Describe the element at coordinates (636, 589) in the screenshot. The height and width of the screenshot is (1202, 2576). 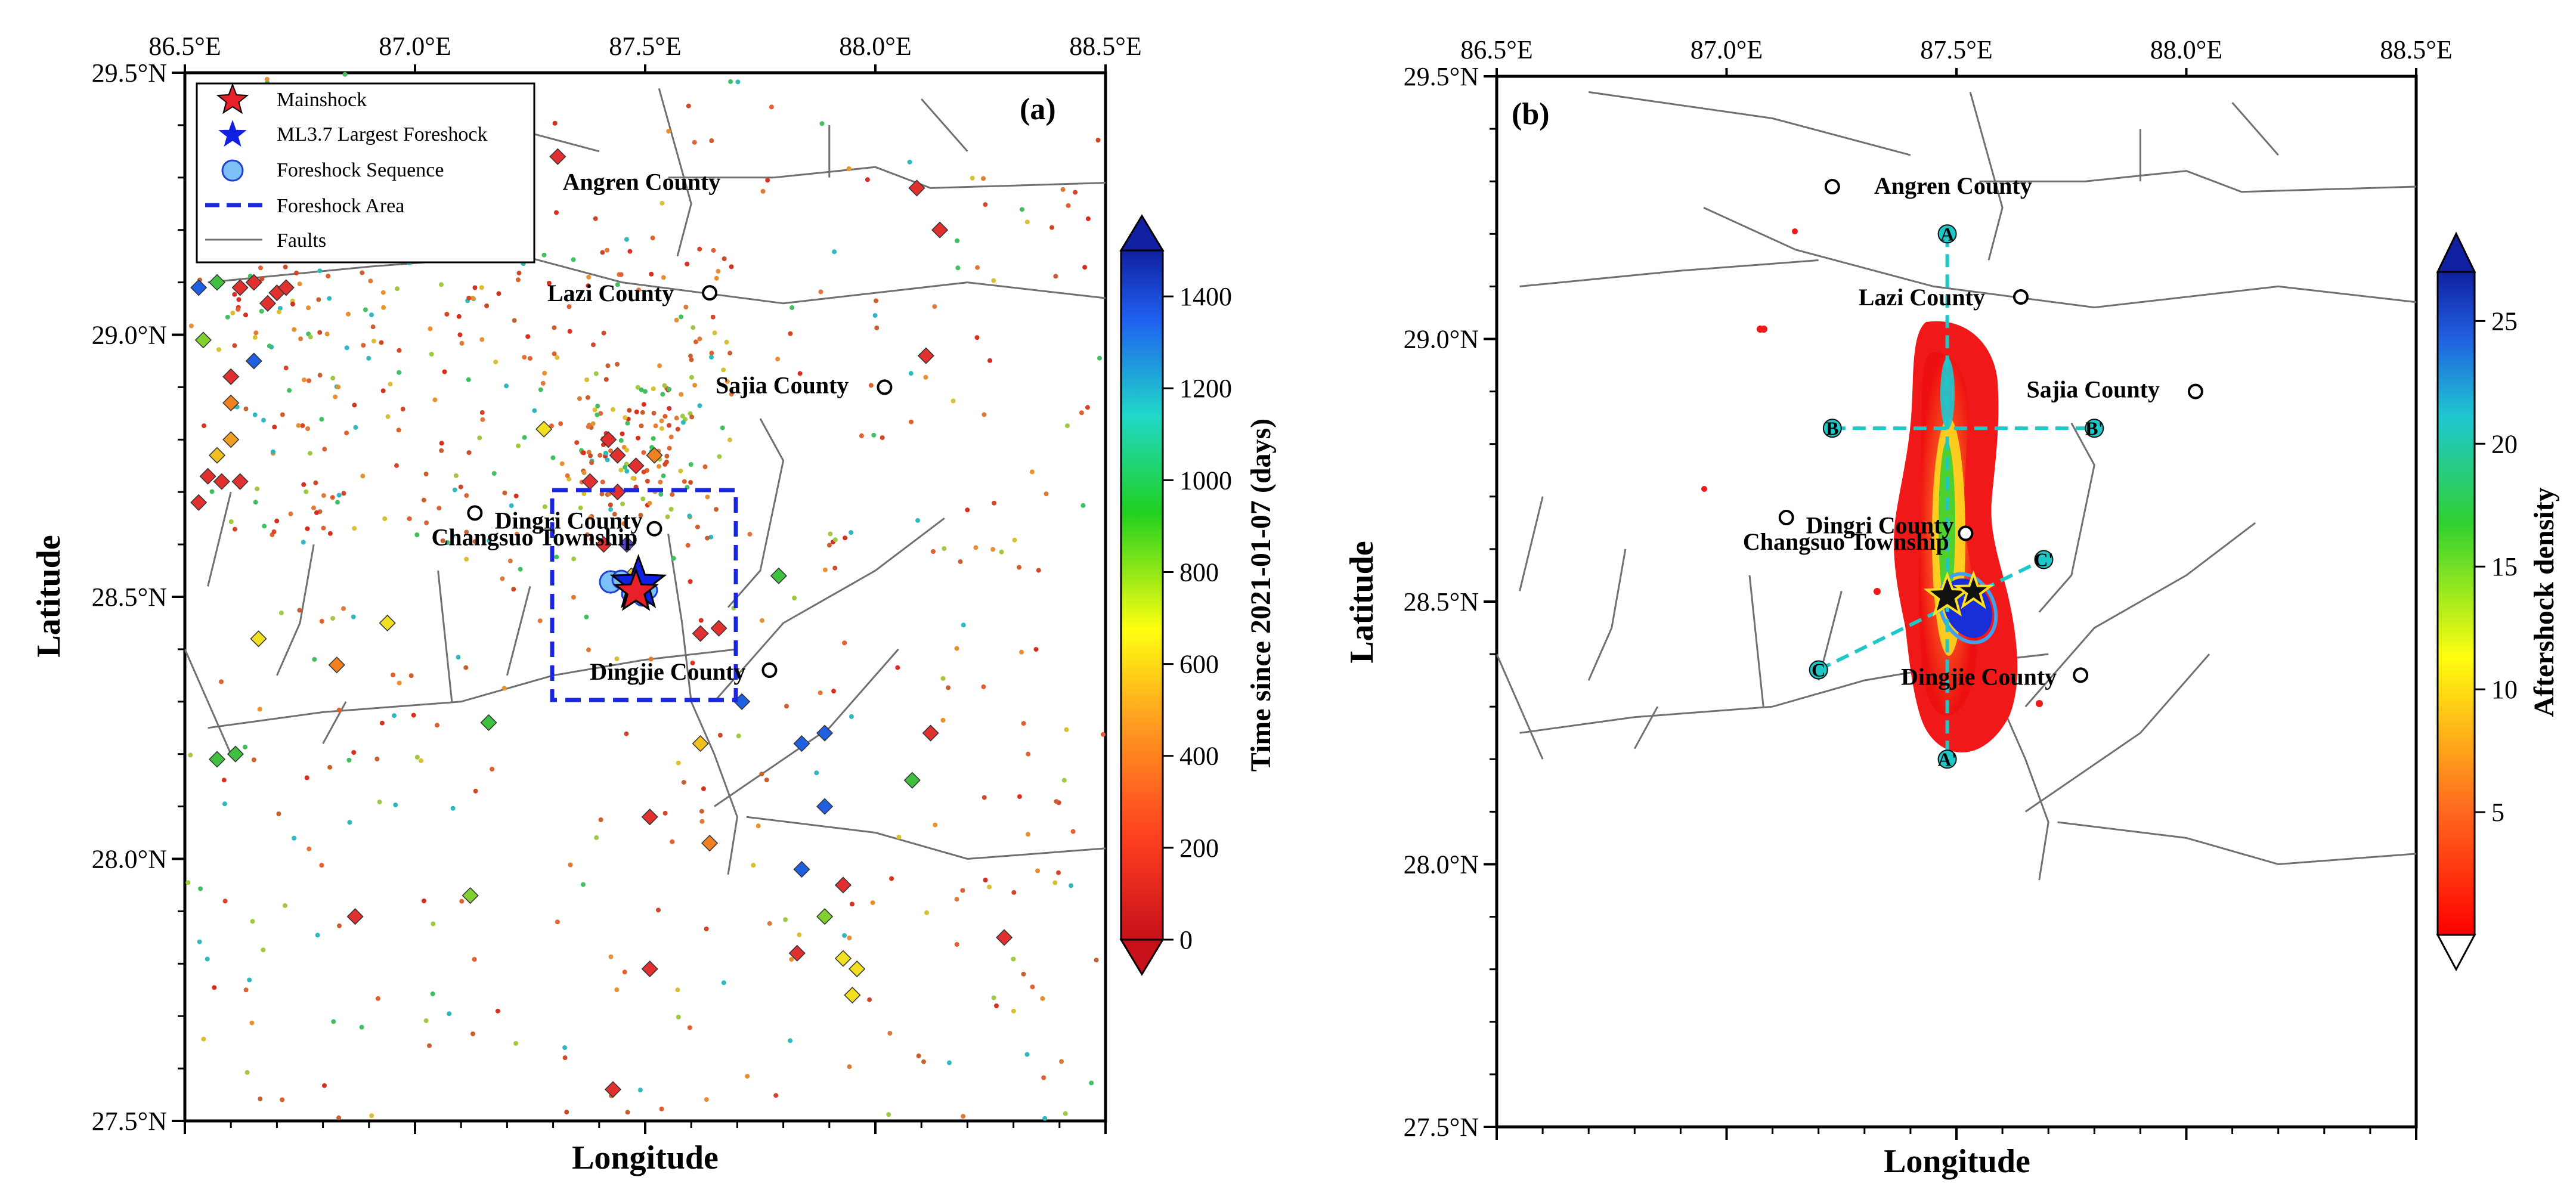
I see `mainshock-star` at that location.